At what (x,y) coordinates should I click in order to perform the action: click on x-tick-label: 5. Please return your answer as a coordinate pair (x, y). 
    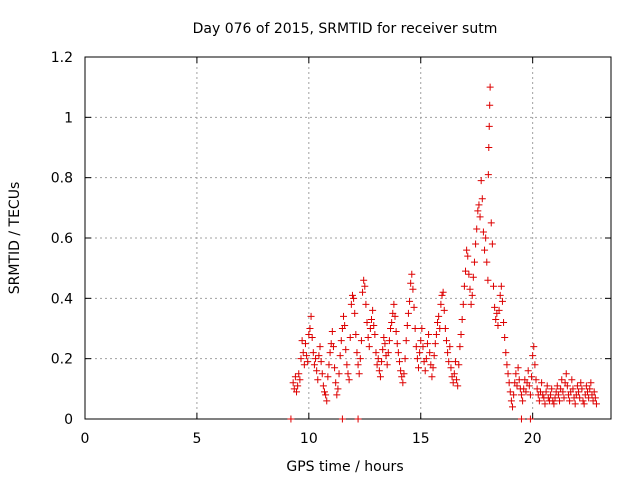
    Looking at the image, I should click on (196, 439).